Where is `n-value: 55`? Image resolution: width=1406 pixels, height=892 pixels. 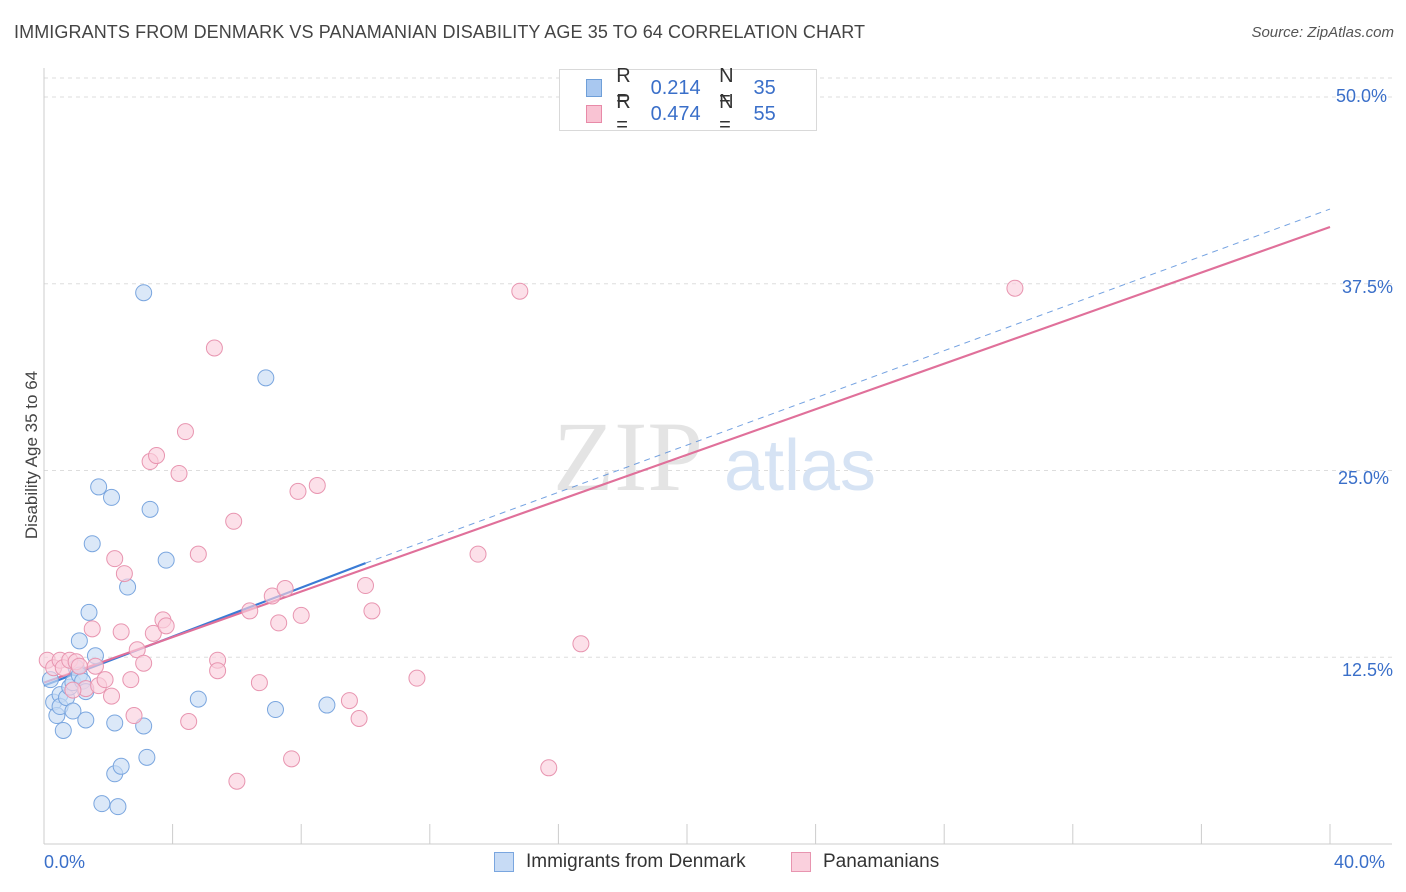
n-value: 55 is located at coordinates (764, 113).